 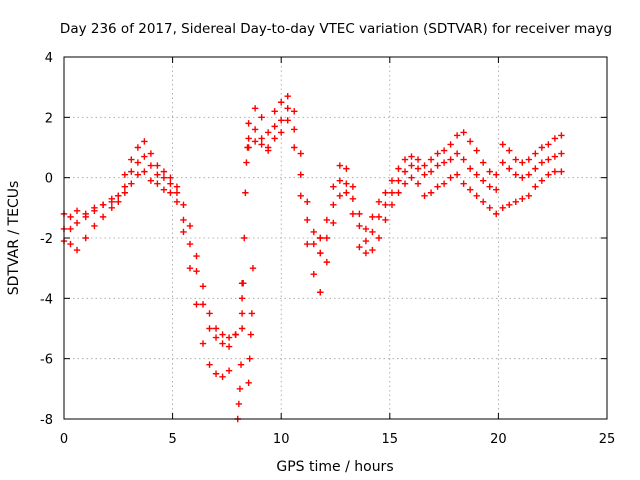 What do you see at coordinates (46, 239) in the screenshot?
I see `y-tick-label: -2` at bounding box center [46, 239].